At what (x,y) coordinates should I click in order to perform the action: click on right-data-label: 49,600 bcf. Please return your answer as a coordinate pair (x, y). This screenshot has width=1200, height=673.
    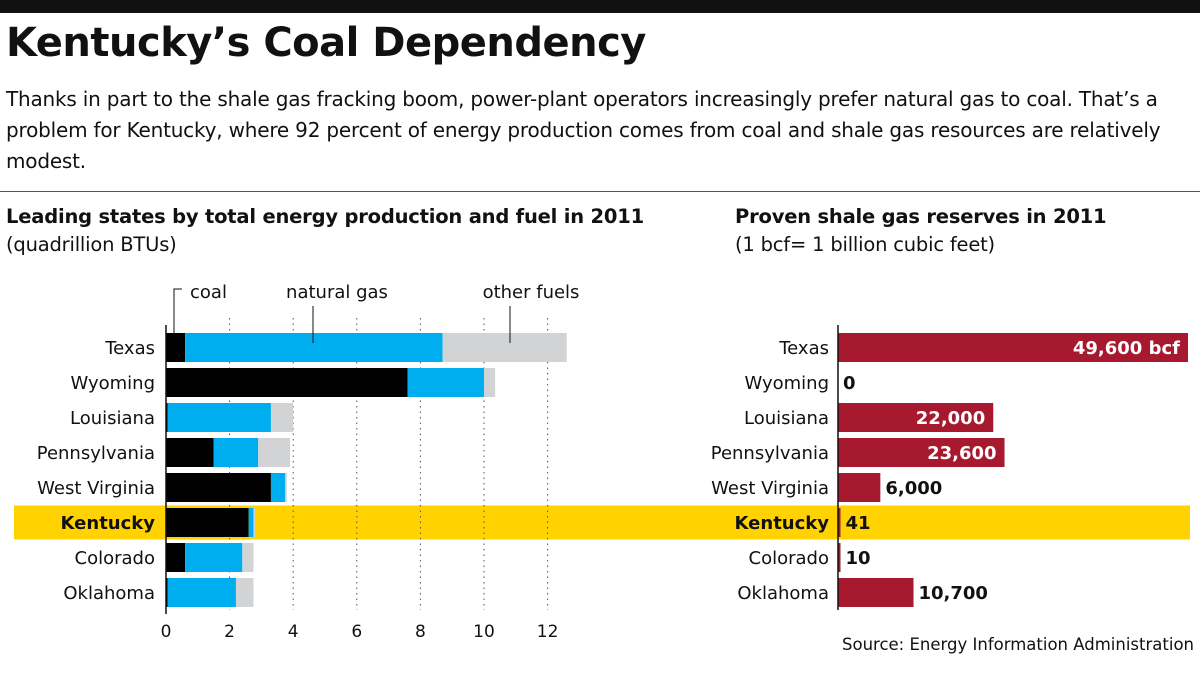
    Looking at the image, I should click on (1126, 348).